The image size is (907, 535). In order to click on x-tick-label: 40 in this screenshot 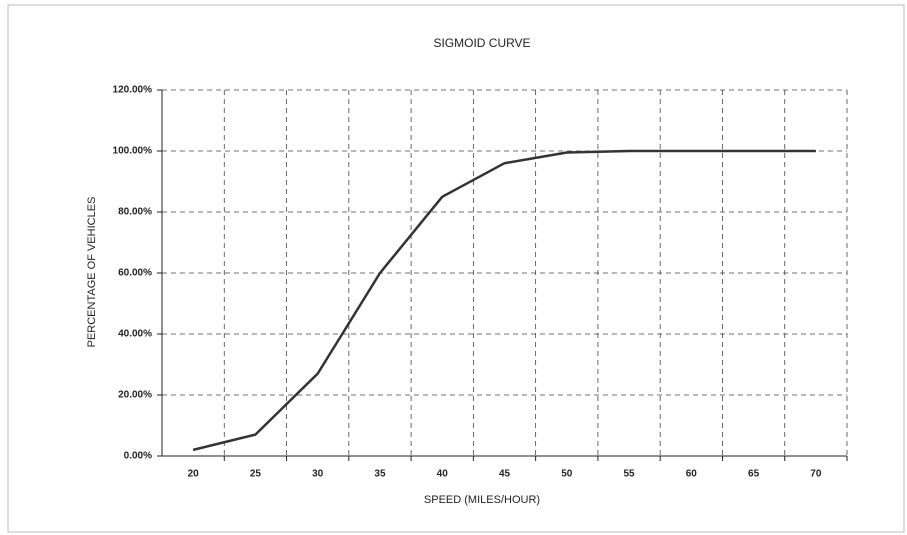, I will do `click(443, 474)`.